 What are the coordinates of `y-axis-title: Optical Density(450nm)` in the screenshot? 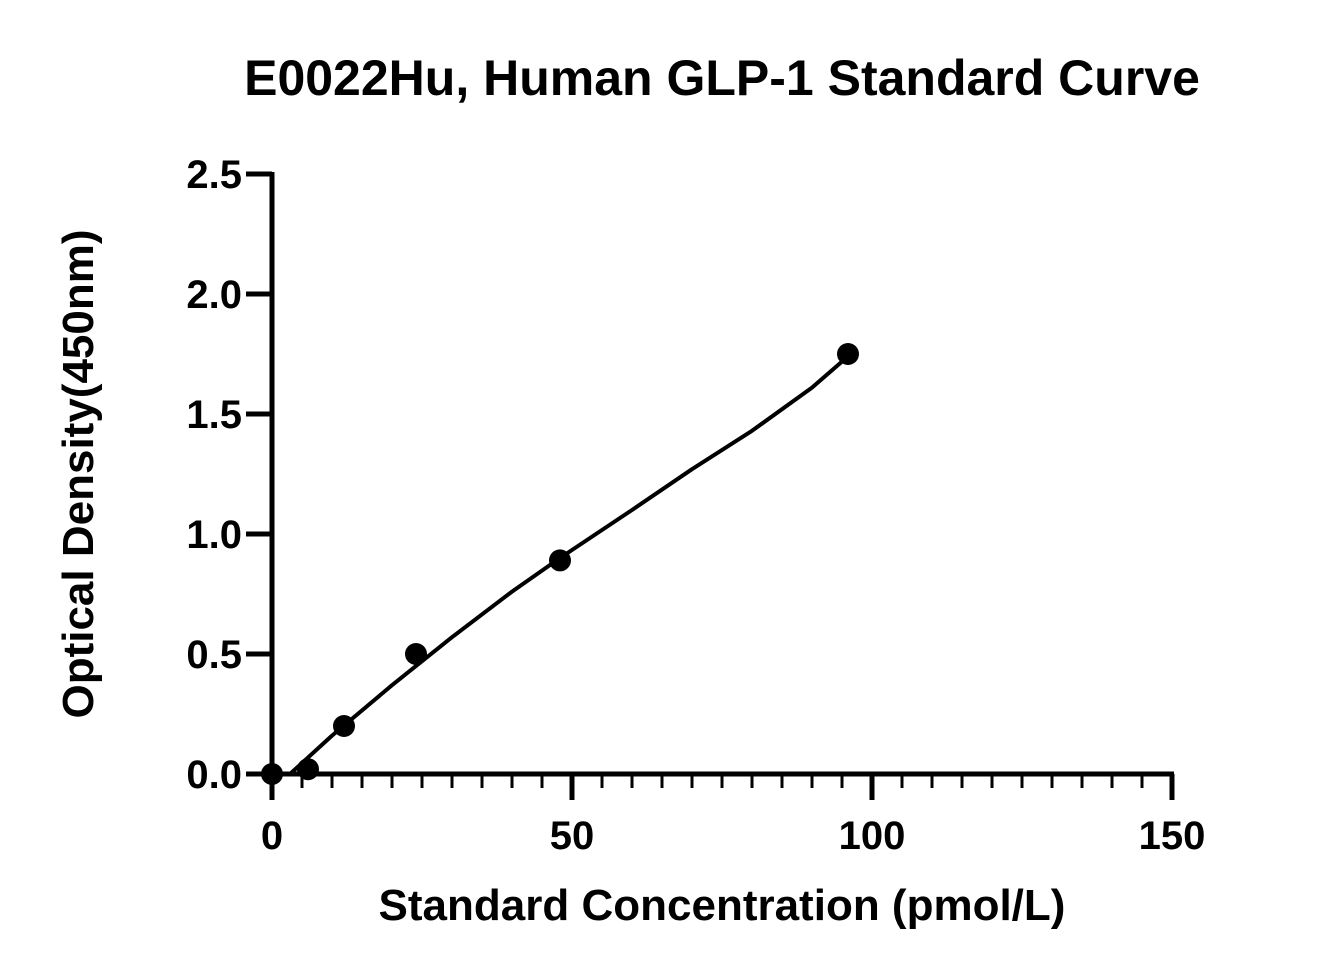 It's located at (78, 473).